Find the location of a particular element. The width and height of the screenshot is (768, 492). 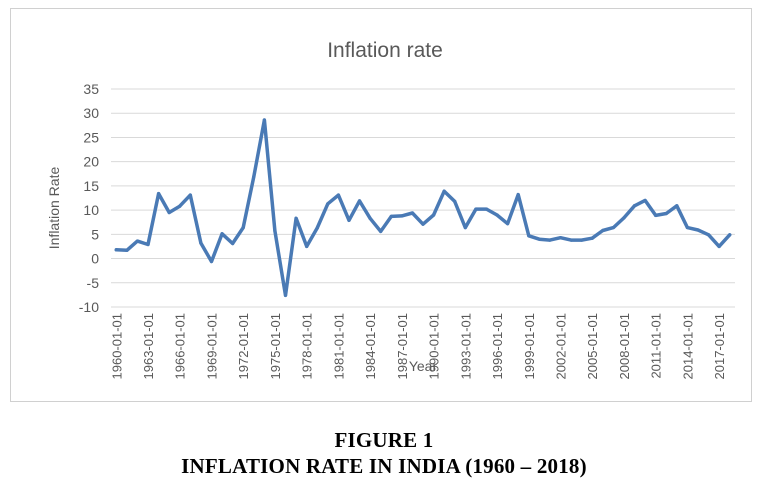

x-tick-label: 2017-01-01 is located at coordinates (719, 346).